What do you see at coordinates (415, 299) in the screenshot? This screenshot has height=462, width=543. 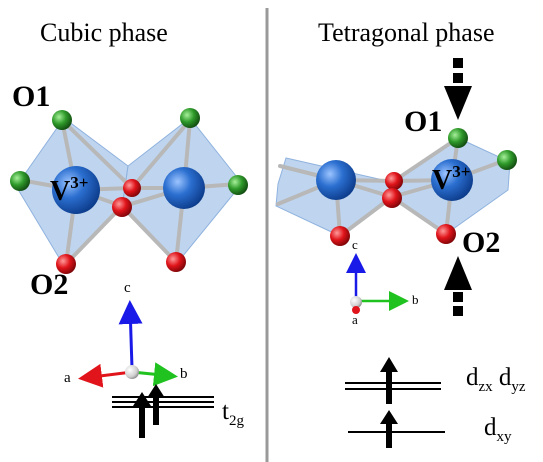 I see `tetragonal-axis-b-label: b` at bounding box center [415, 299].